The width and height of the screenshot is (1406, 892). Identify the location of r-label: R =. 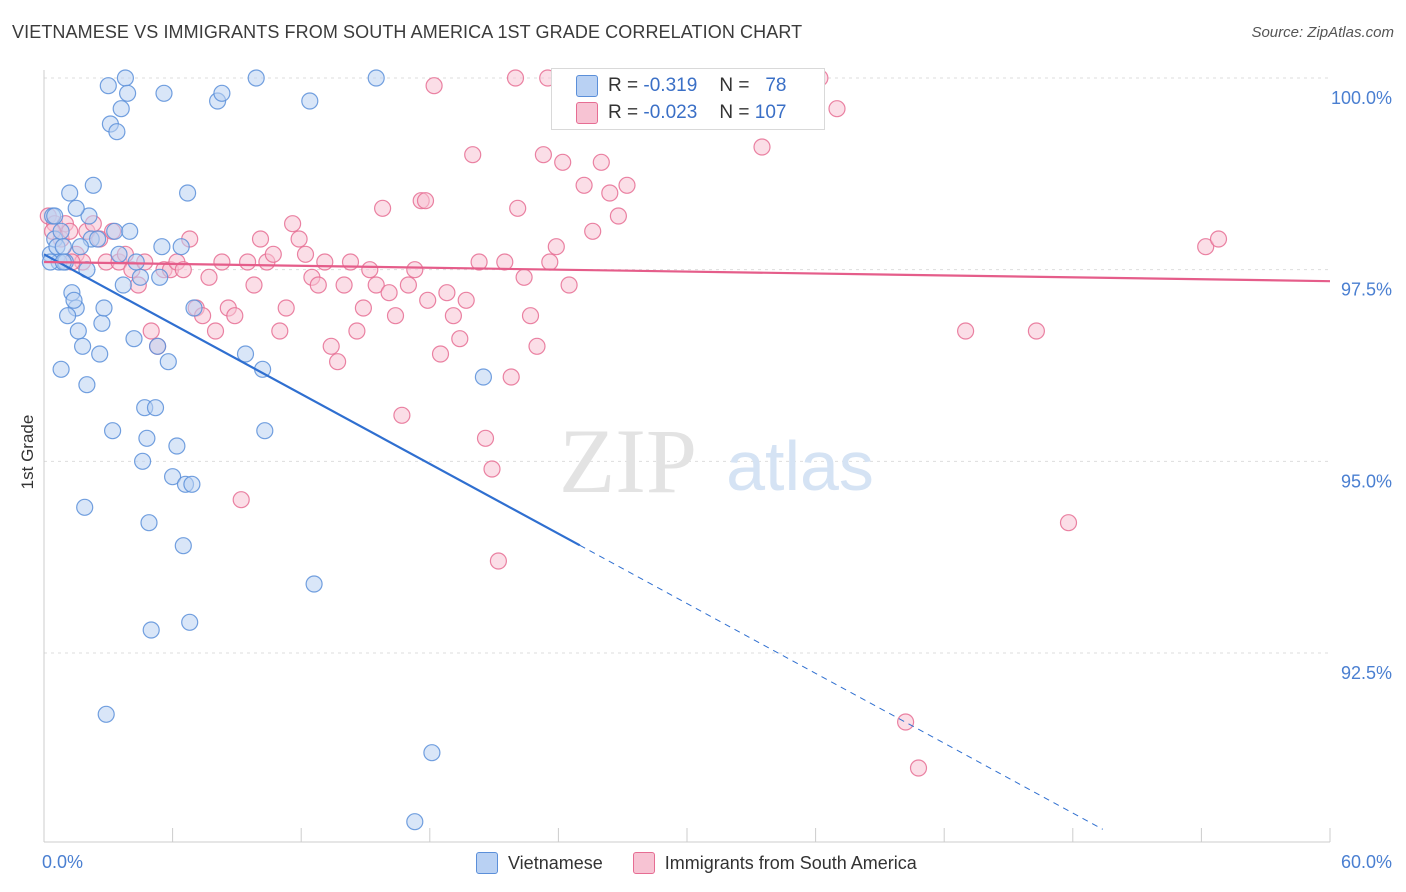
(623, 85).